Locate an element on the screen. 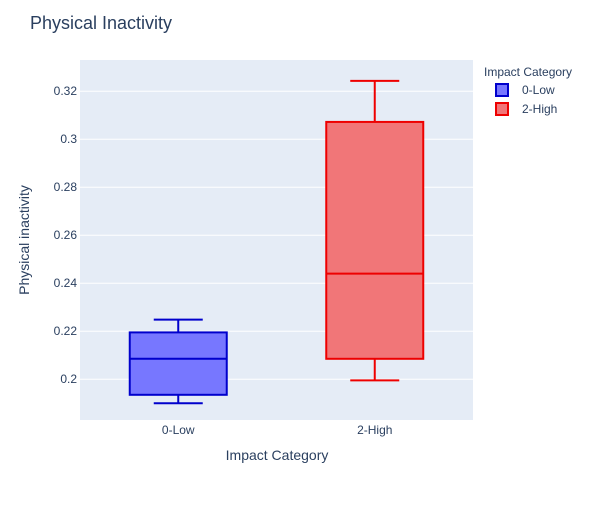 This screenshot has height=505, width=600. legend-item-0-Low: 0-Low is located at coordinates (525, 90).